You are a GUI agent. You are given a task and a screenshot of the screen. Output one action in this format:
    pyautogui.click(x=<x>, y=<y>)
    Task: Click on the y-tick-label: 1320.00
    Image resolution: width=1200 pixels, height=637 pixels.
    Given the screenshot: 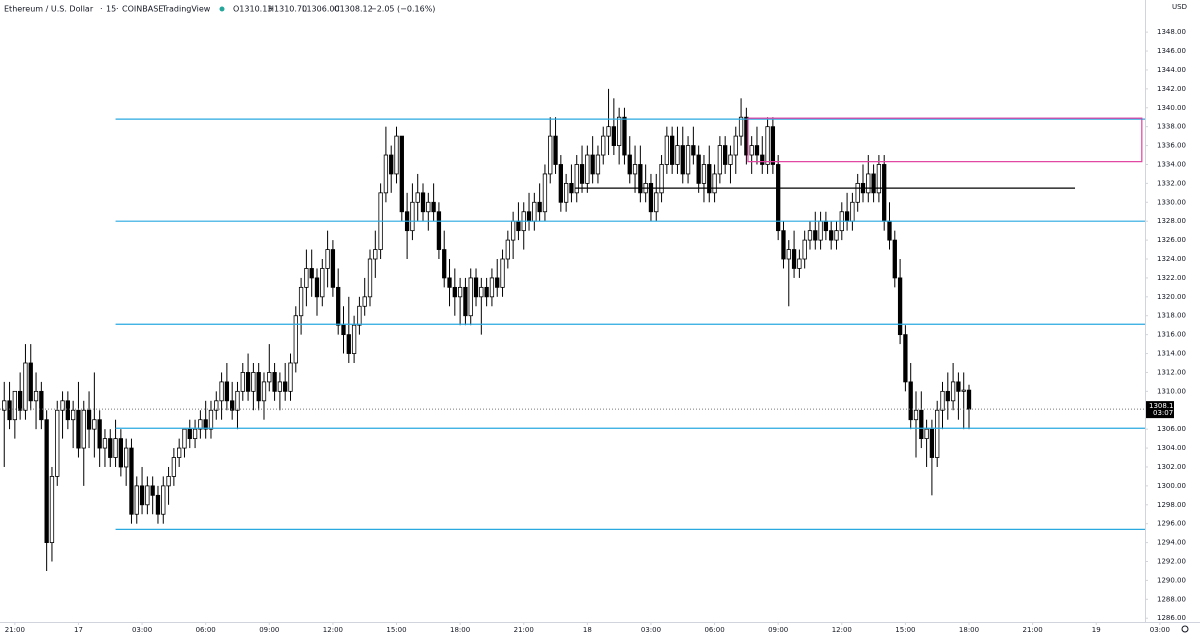 What is the action you would take?
    pyautogui.click(x=1171, y=297)
    